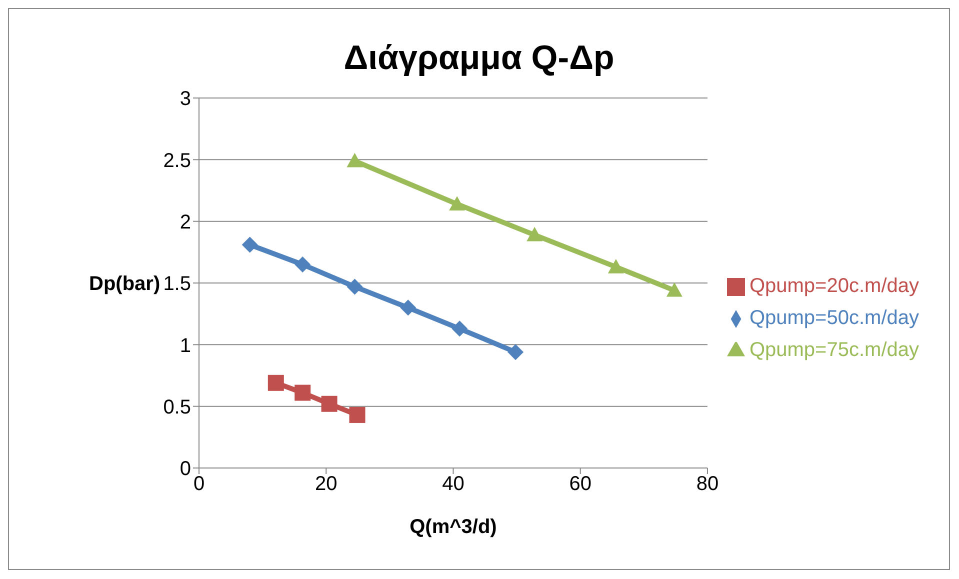 Image resolution: width=959 pixels, height=579 pixels. Describe the element at coordinates (834, 318) in the screenshot. I see `legend-label: Qpump=50c.m/day` at that location.